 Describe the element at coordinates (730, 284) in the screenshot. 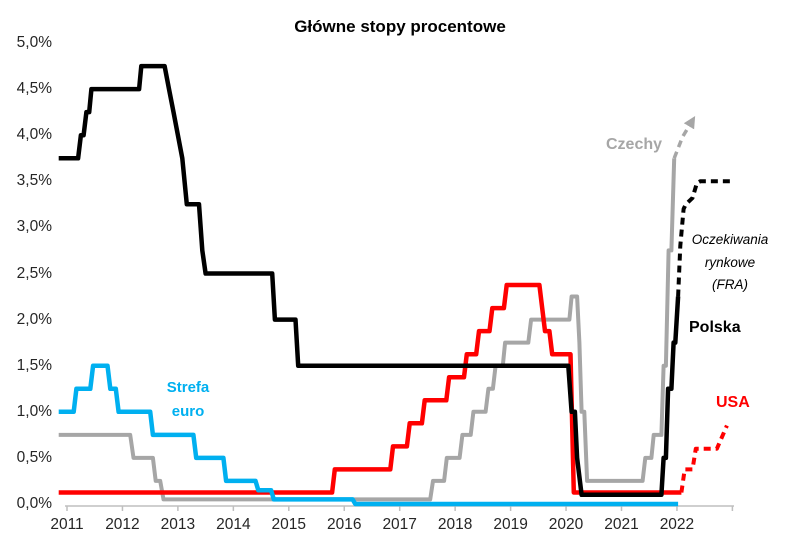

I see `label-fra-line3: (FRA)` at that location.